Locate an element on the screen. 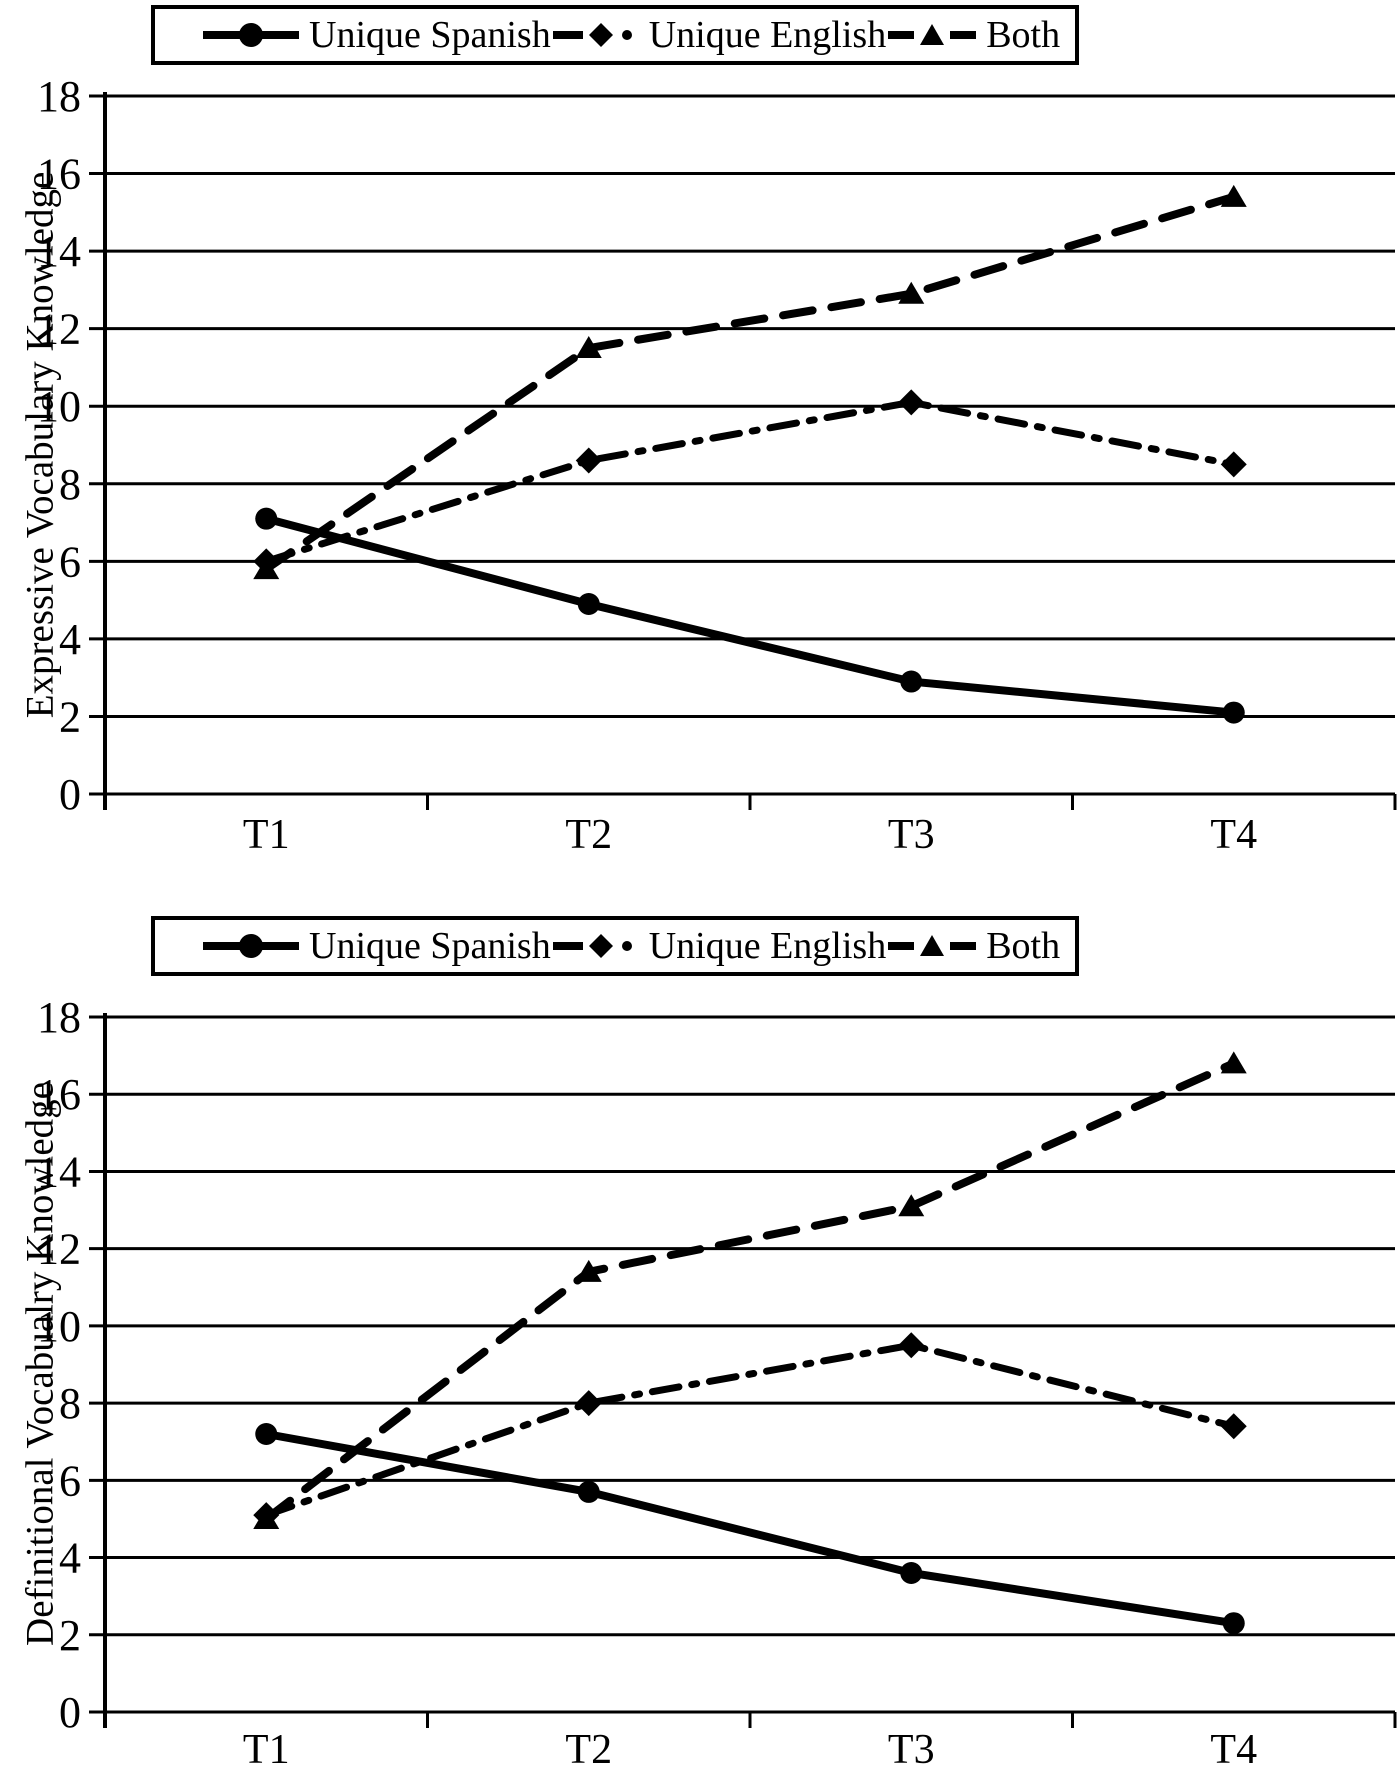 This screenshot has width=1400, height=1773. legend-bottom-chart: Unique Spanish Unique English Both is located at coordinates (615, 946).